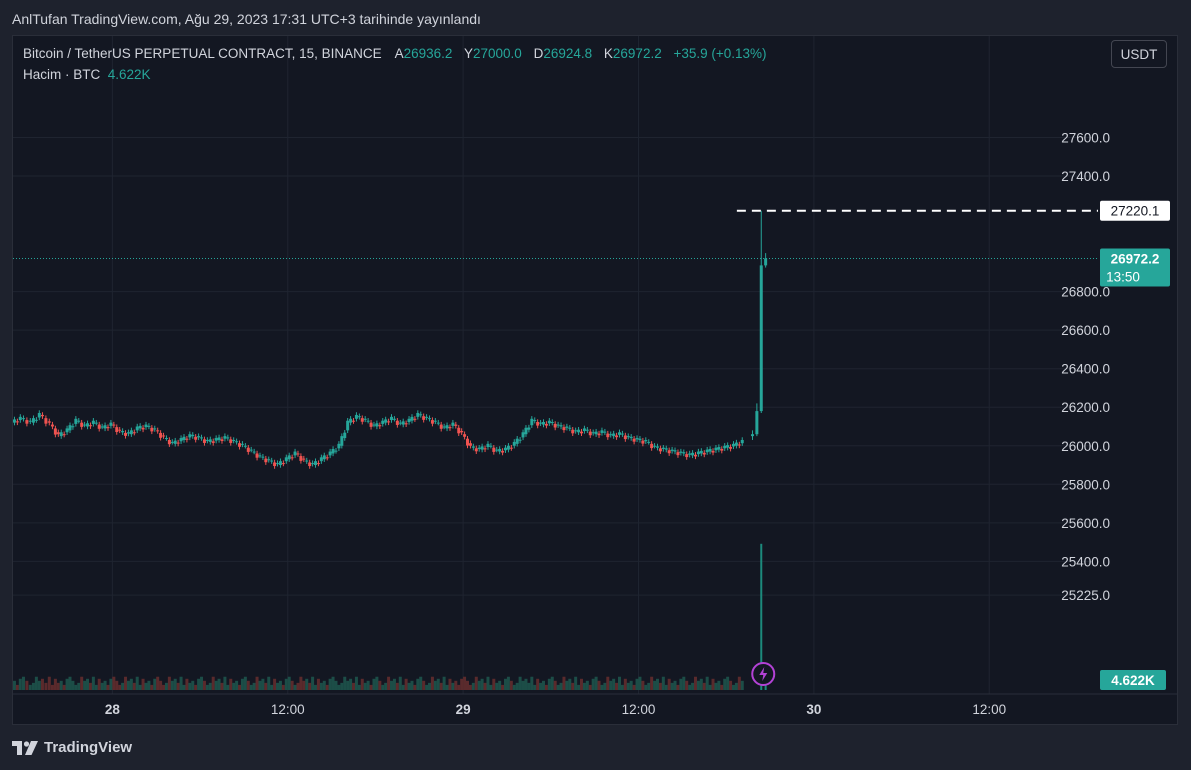  I want to click on tradingview-brand: TradingView, so click(72, 747).